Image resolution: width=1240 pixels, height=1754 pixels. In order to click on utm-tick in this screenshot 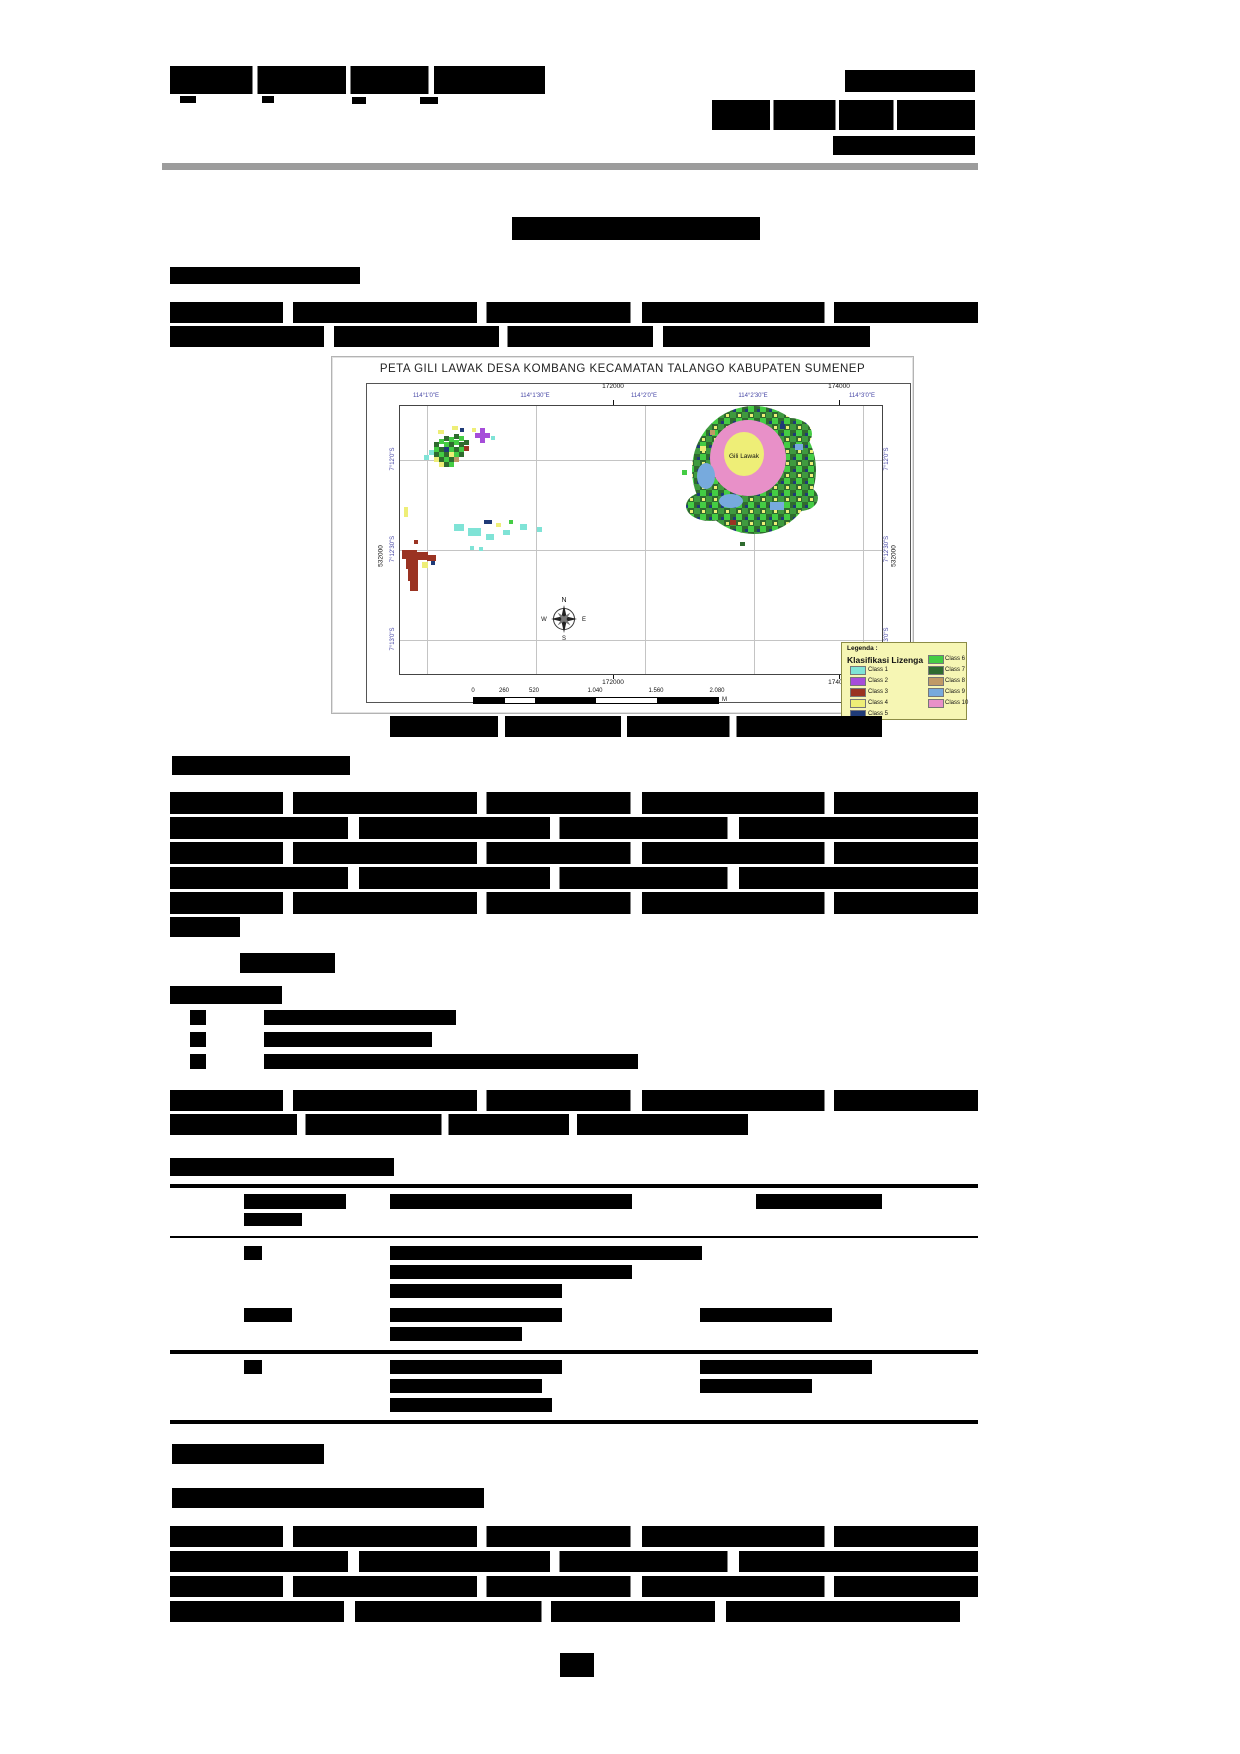, I will do `click(613, 402)`.